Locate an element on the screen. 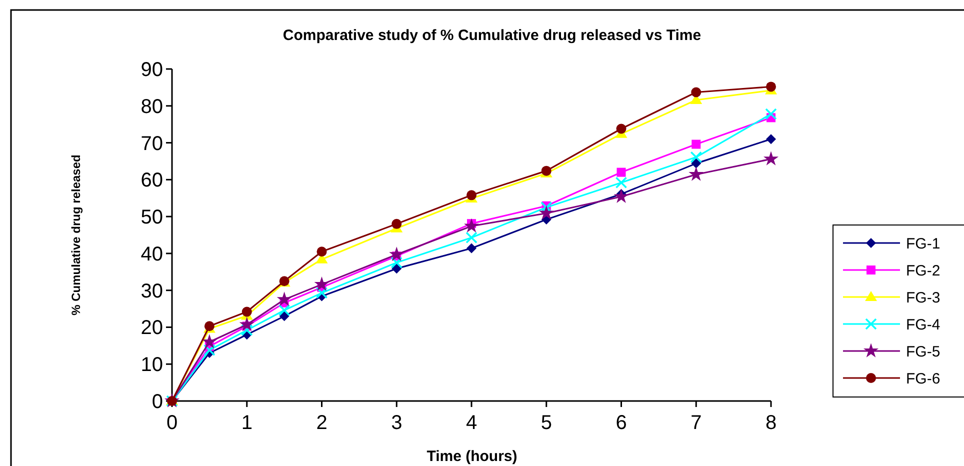  y-tick-label: 40 is located at coordinates (151, 254).